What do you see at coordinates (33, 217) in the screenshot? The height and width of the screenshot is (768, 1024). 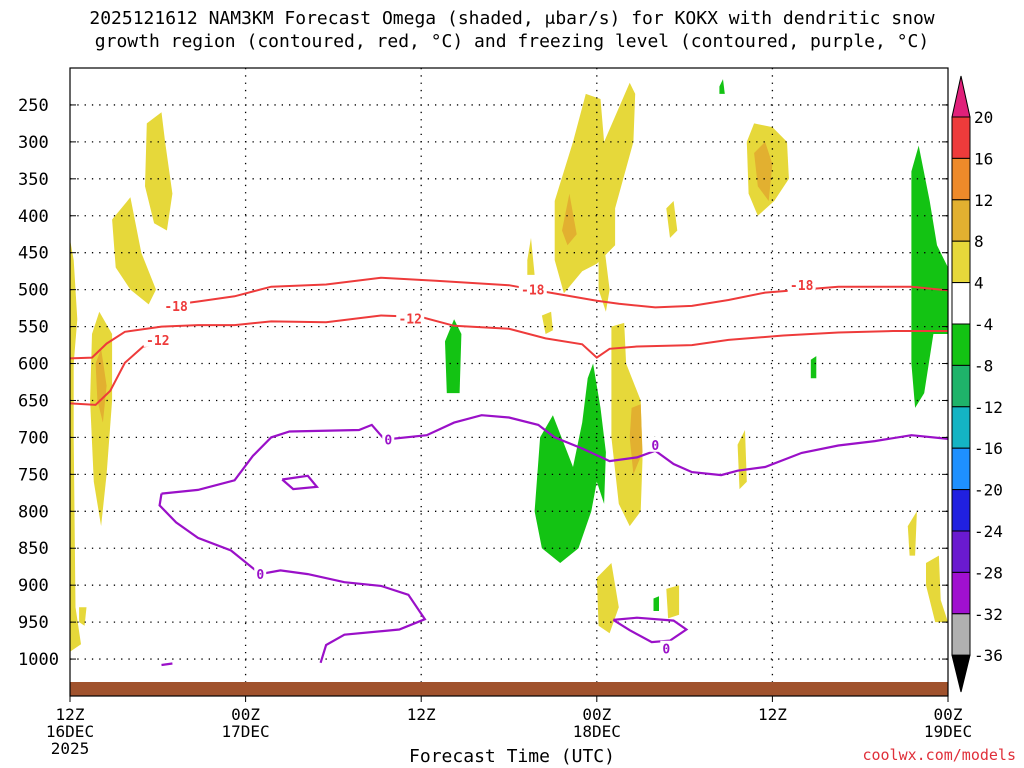 I see `y-tick-label-400: 400` at bounding box center [33, 217].